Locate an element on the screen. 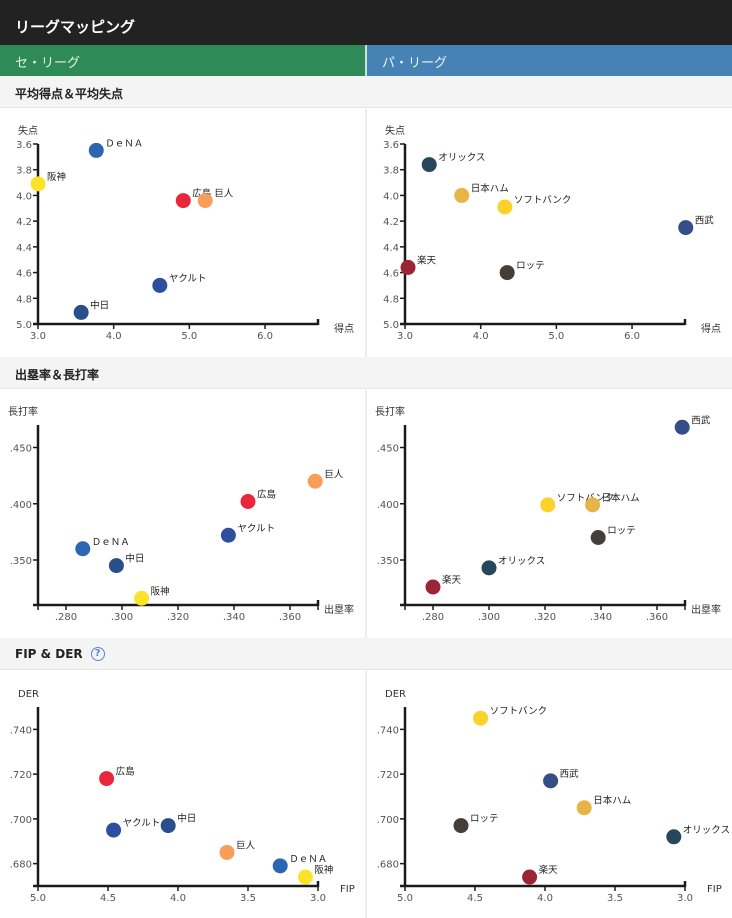 The image size is (732, 918). data-label: 西武 is located at coordinates (570, 774).